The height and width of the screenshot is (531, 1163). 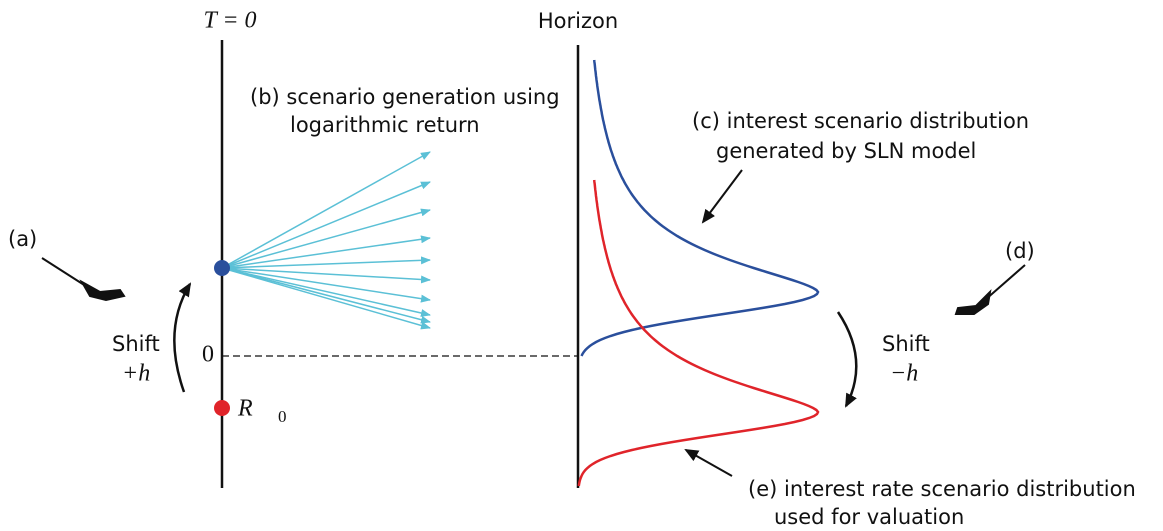 I want to click on horizon-label: Horizon, so click(x=578, y=21).